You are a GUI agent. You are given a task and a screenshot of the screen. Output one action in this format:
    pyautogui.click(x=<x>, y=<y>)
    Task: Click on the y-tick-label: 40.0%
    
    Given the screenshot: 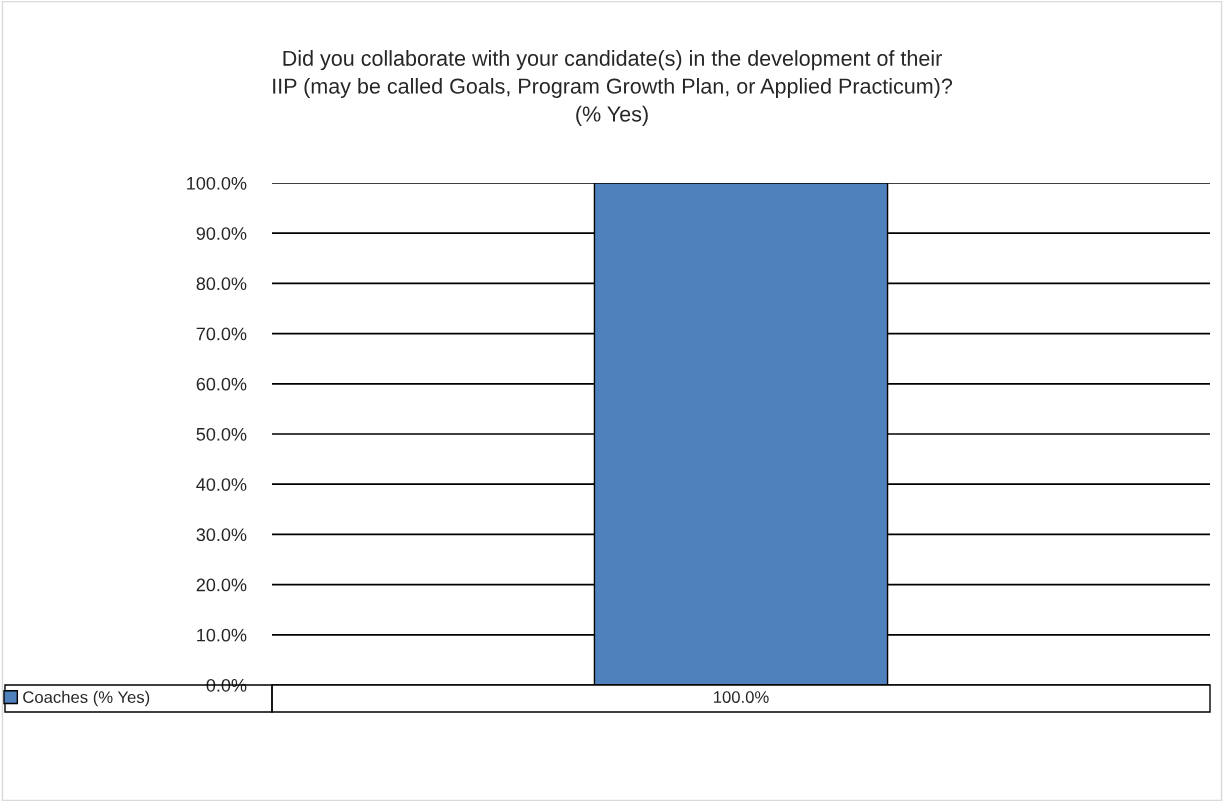 What is the action you would take?
    pyautogui.click(x=221, y=484)
    